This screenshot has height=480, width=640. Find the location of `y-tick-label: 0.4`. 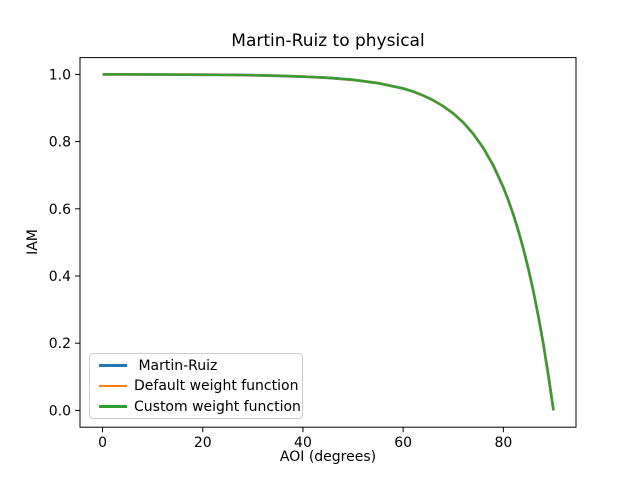

y-tick-label: 0.4 is located at coordinates (60, 277).